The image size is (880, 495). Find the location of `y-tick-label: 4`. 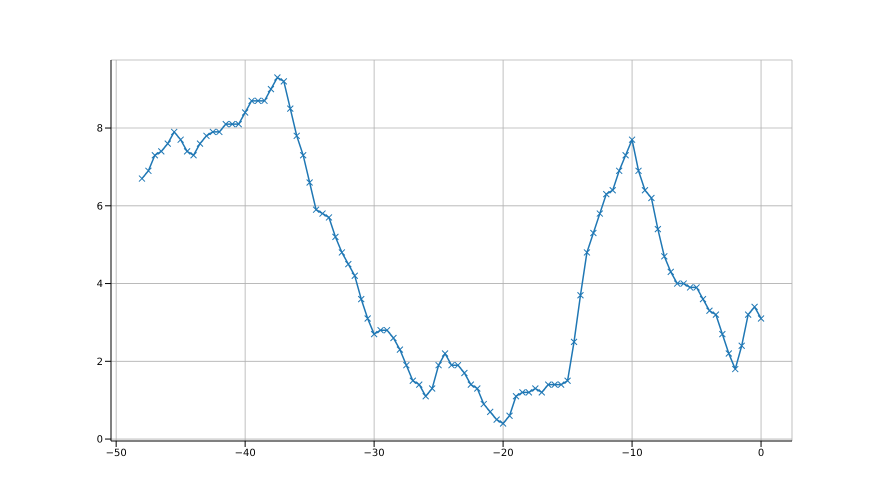

y-tick-label: 4 is located at coordinates (99, 284).